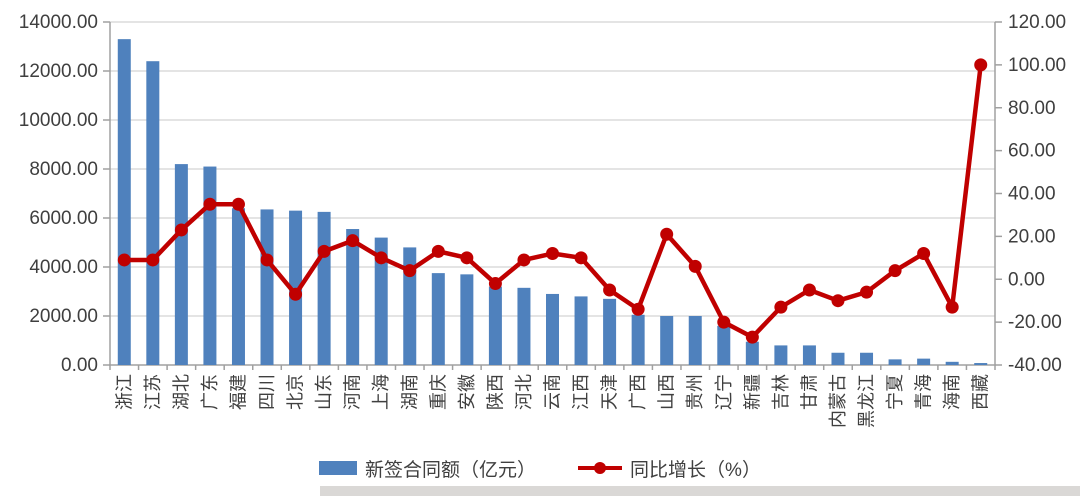 The width and height of the screenshot is (1080, 496). What do you see at coordinates (981, 364) in the screenshot?
I see `bar-西藏` at bounding box center [981, 364].